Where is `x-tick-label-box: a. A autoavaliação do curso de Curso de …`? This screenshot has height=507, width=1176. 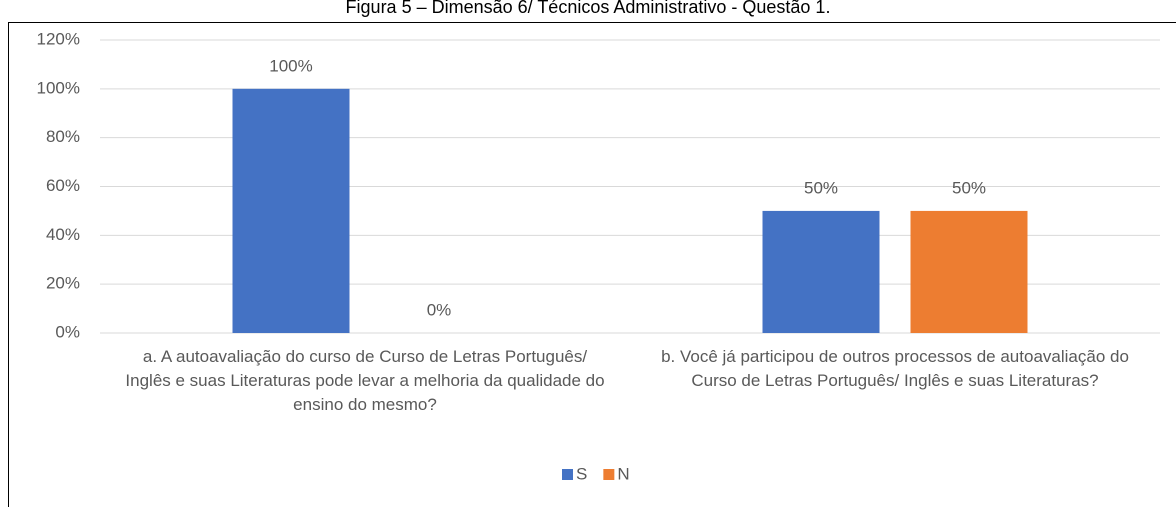 x-tick-label-box: a. A autoavaliação do curso de Curso de … is located at coordinates (365, 380).